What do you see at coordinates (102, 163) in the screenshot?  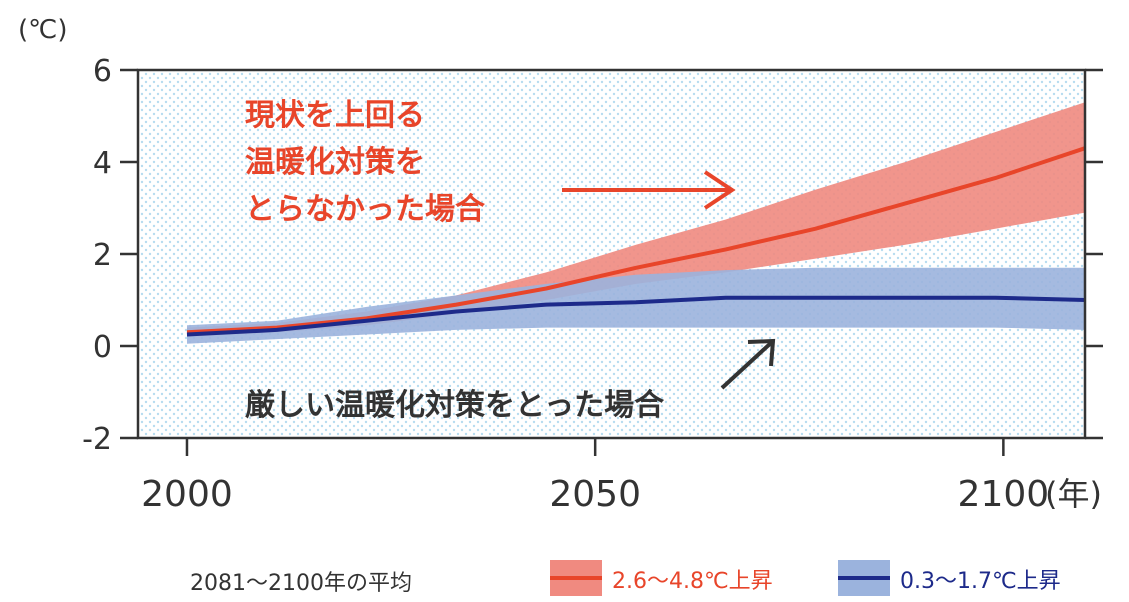 I see `y-tick-label: 4` at bounding box center [102, 163].